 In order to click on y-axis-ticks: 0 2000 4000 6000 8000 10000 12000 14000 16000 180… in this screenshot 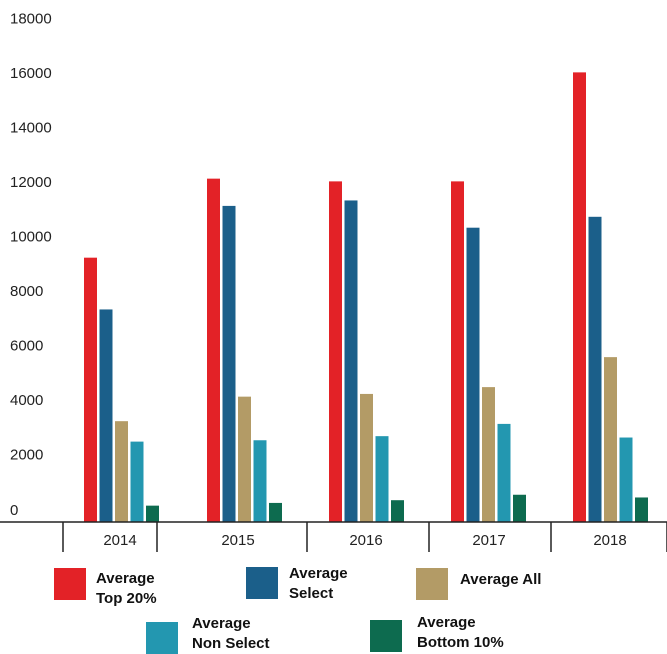, I will do `click(31, 265)`.